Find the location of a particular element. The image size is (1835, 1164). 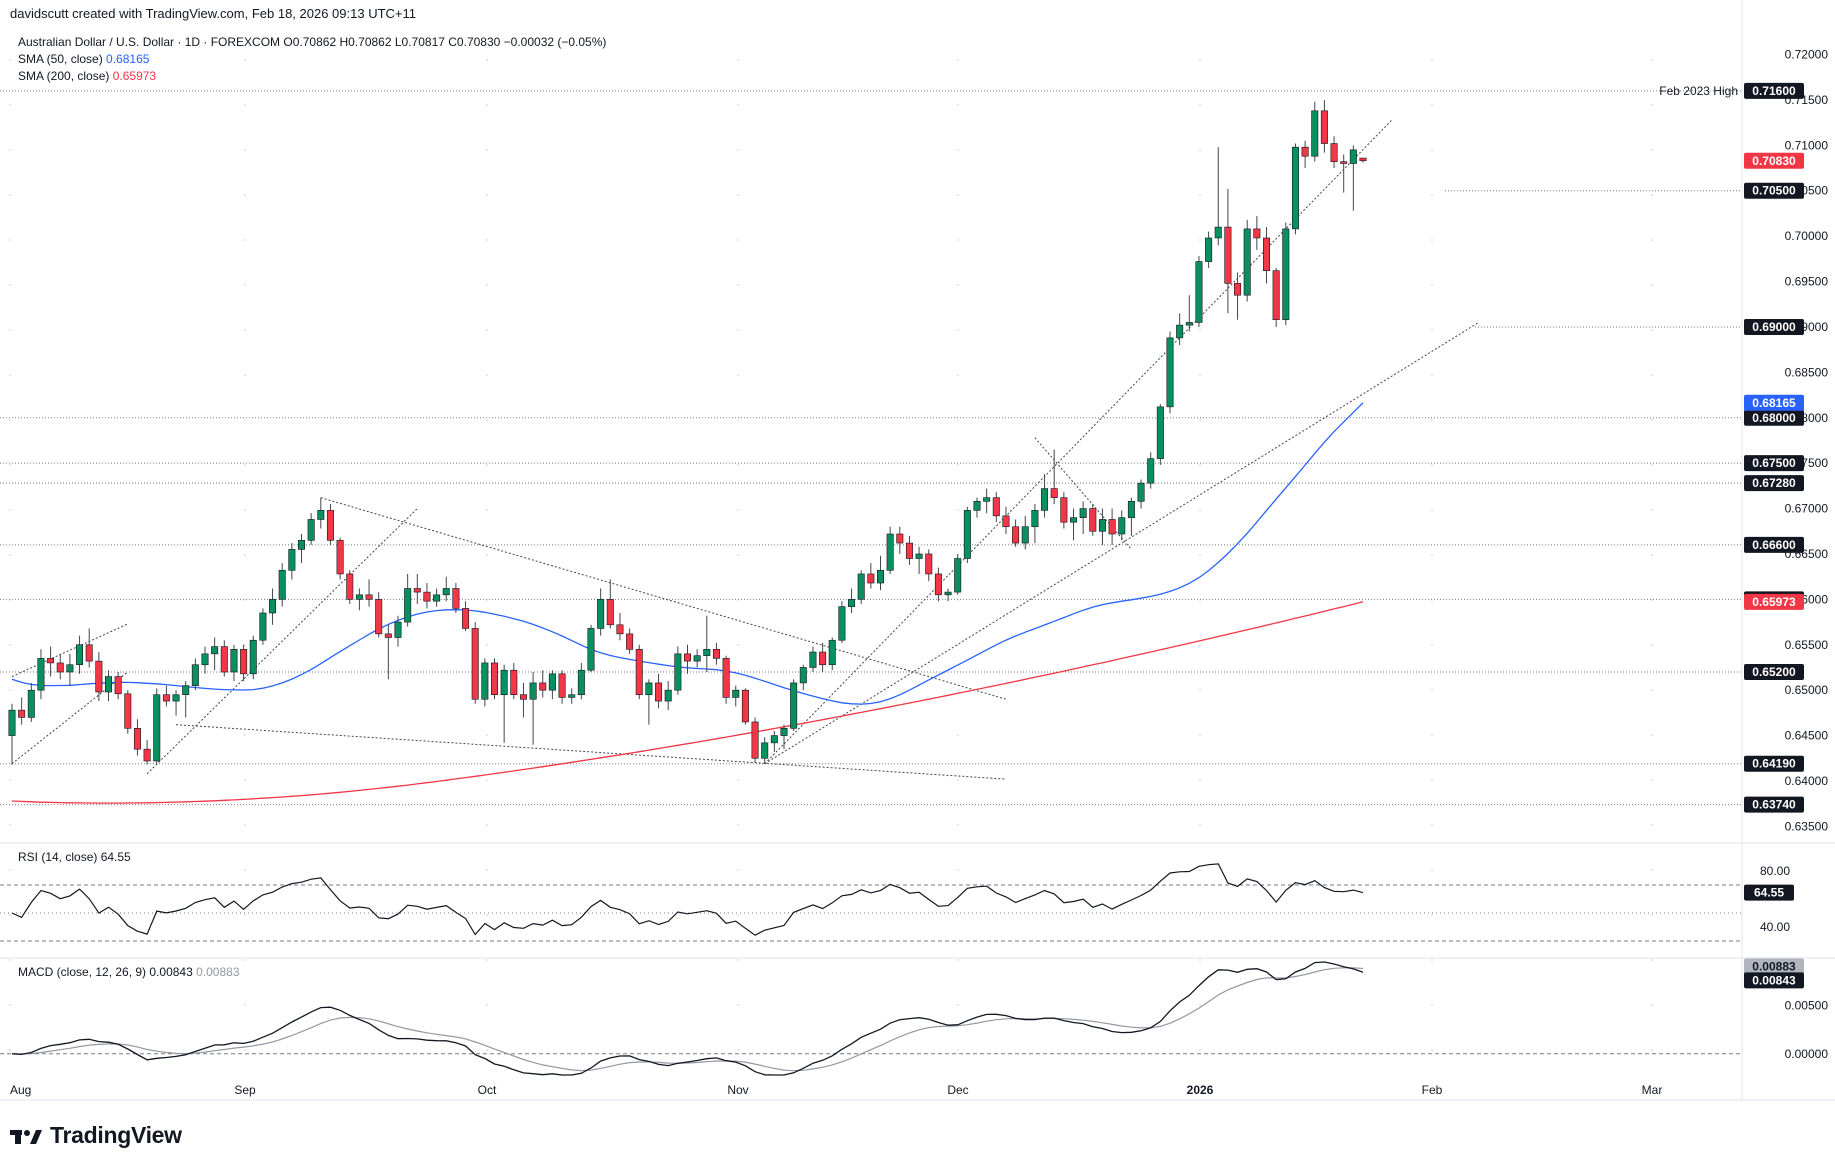

sma200-value: 0.65973 is located at coordinates (134, 76).